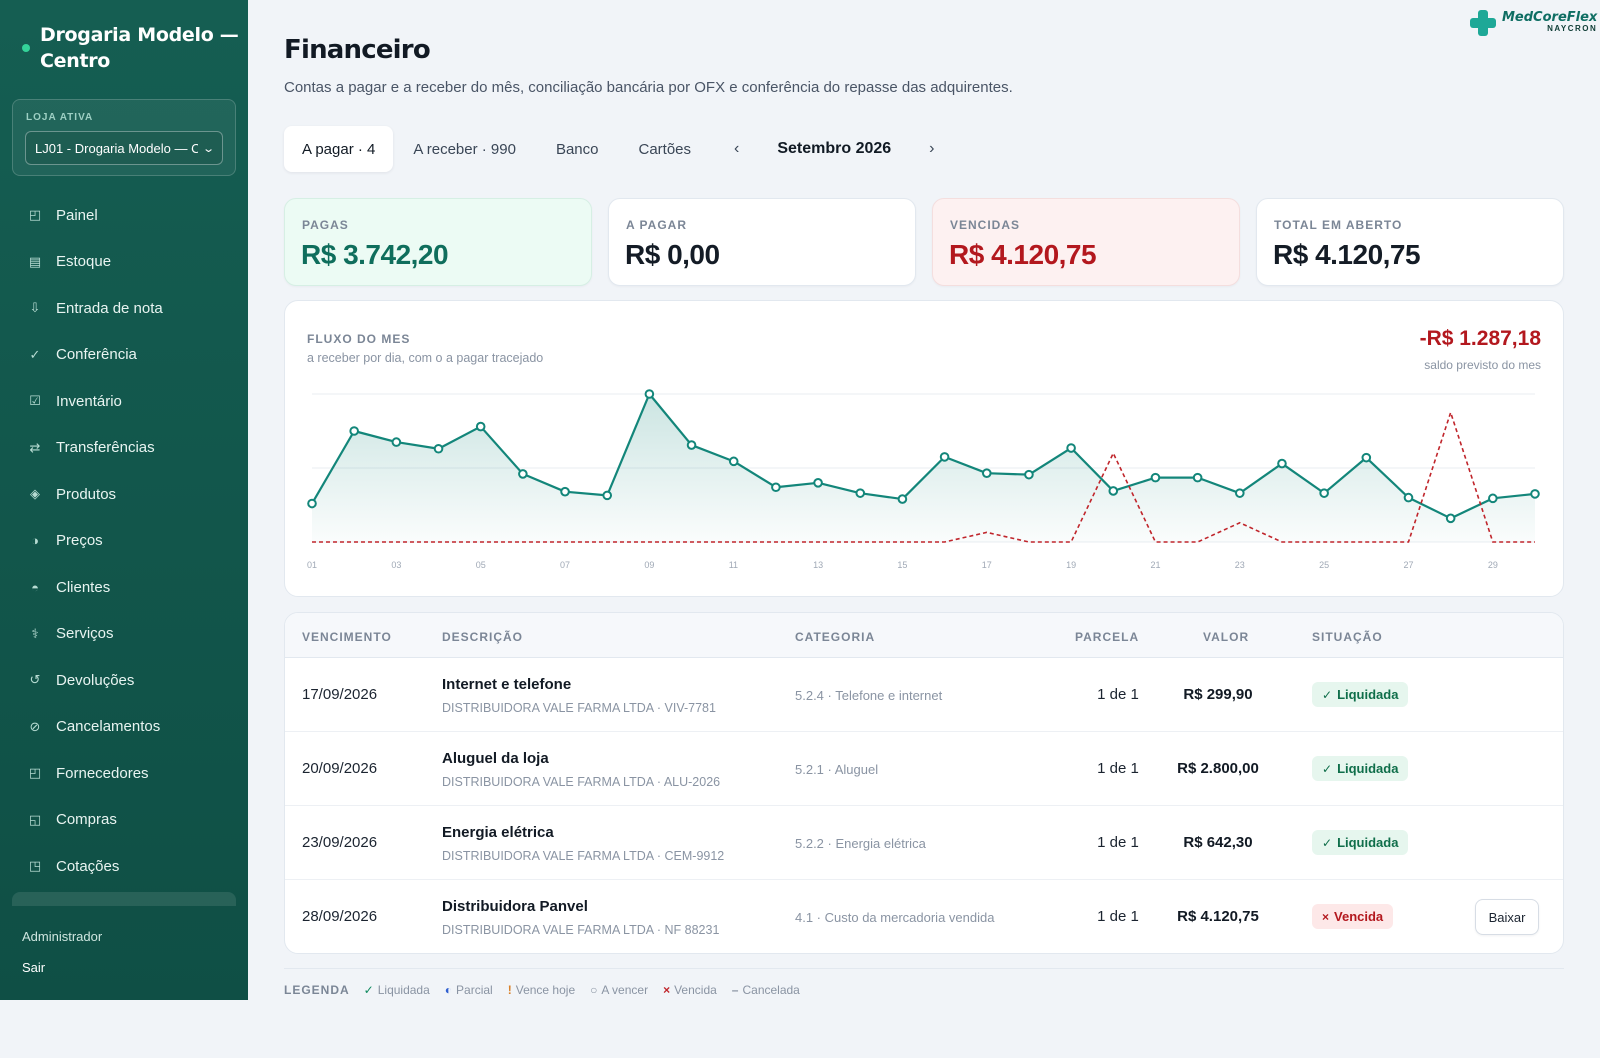 The height and width of the screenshot is (1058, 1600). What do you see at coordinates (124, 680) in the screenshot?
I see `sidebar-item-devolucoes: ↺ Devoluções` at bounding box center [124, 680].